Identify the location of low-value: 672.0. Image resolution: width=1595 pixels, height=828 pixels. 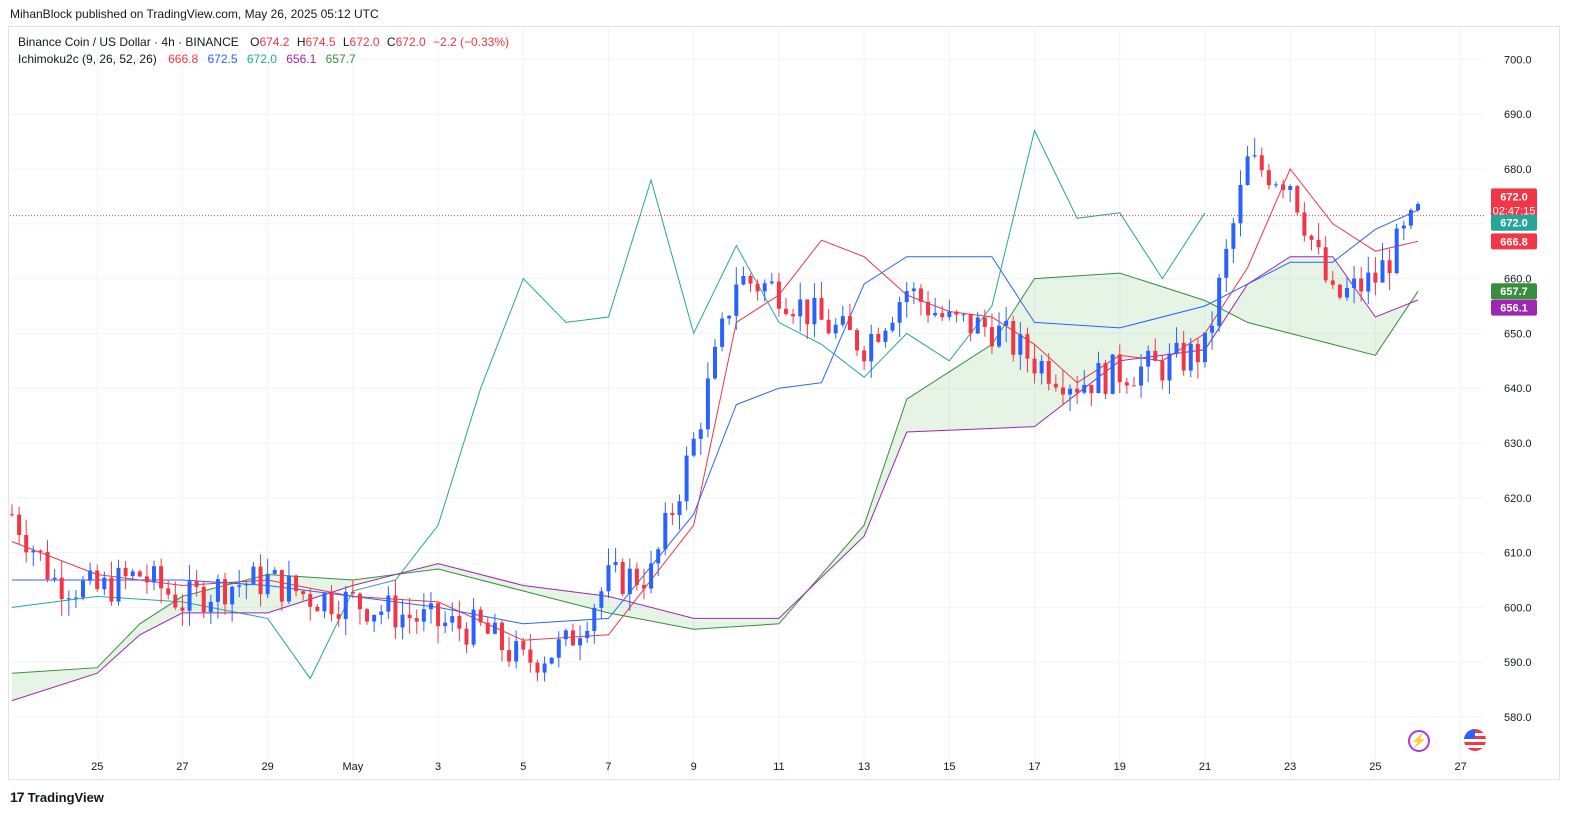
(364, 42).